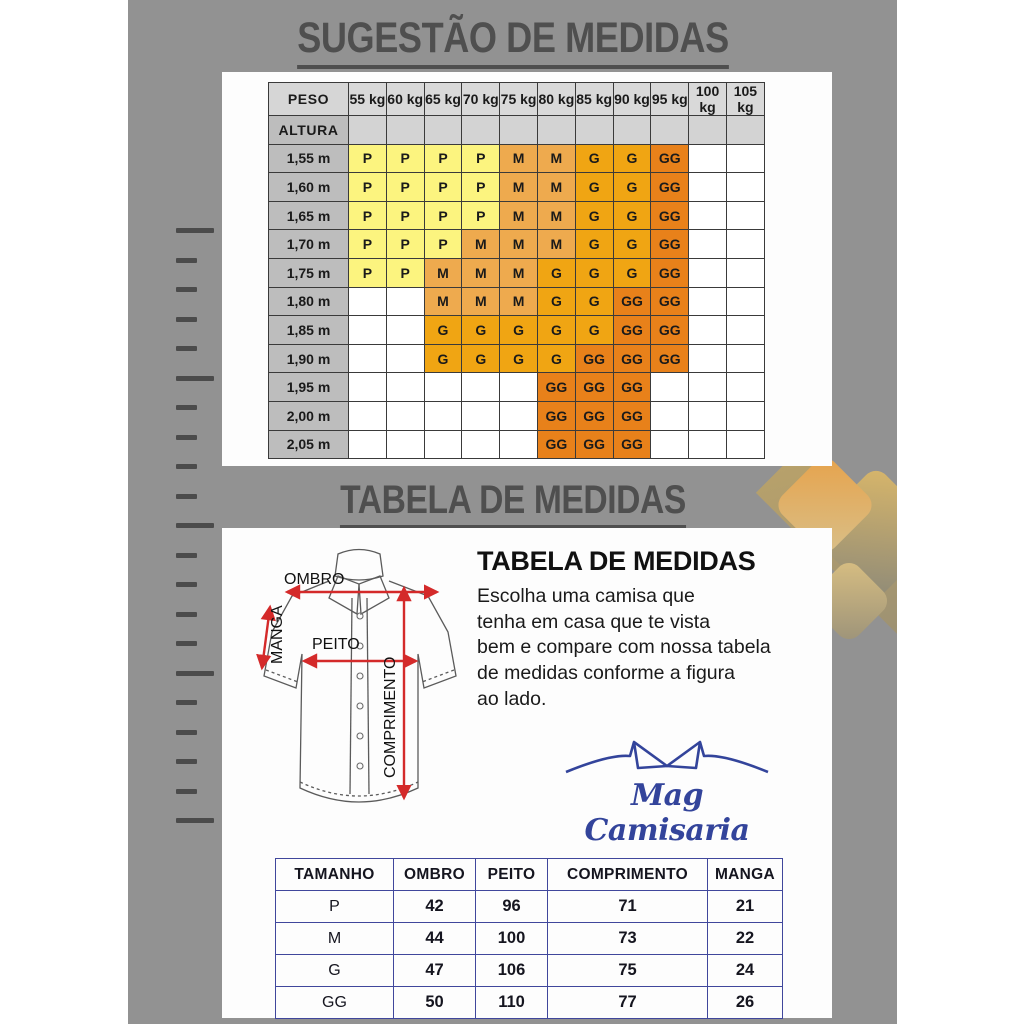  What do you see at coordinates (334, 938) in the screenshot?
I see `measure-cell-tamanho: M` at bounding box center [334, 938].